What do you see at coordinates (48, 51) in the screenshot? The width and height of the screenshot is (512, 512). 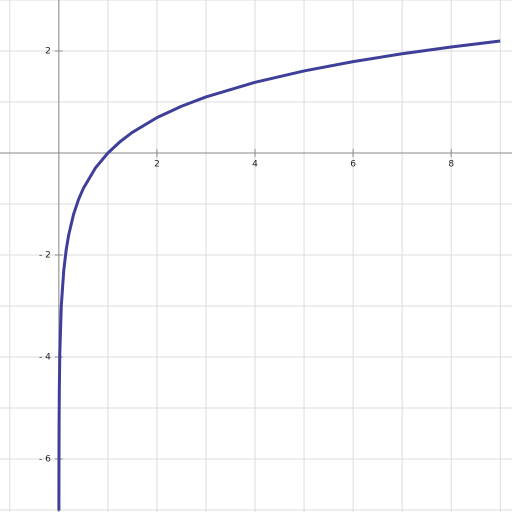 I see `y-tick-label: 2` at bounding box center [48, 51].